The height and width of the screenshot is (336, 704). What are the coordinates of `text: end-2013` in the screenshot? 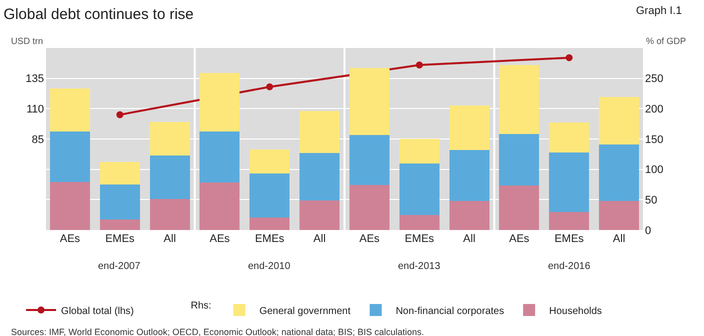 It's located at (419, 266).